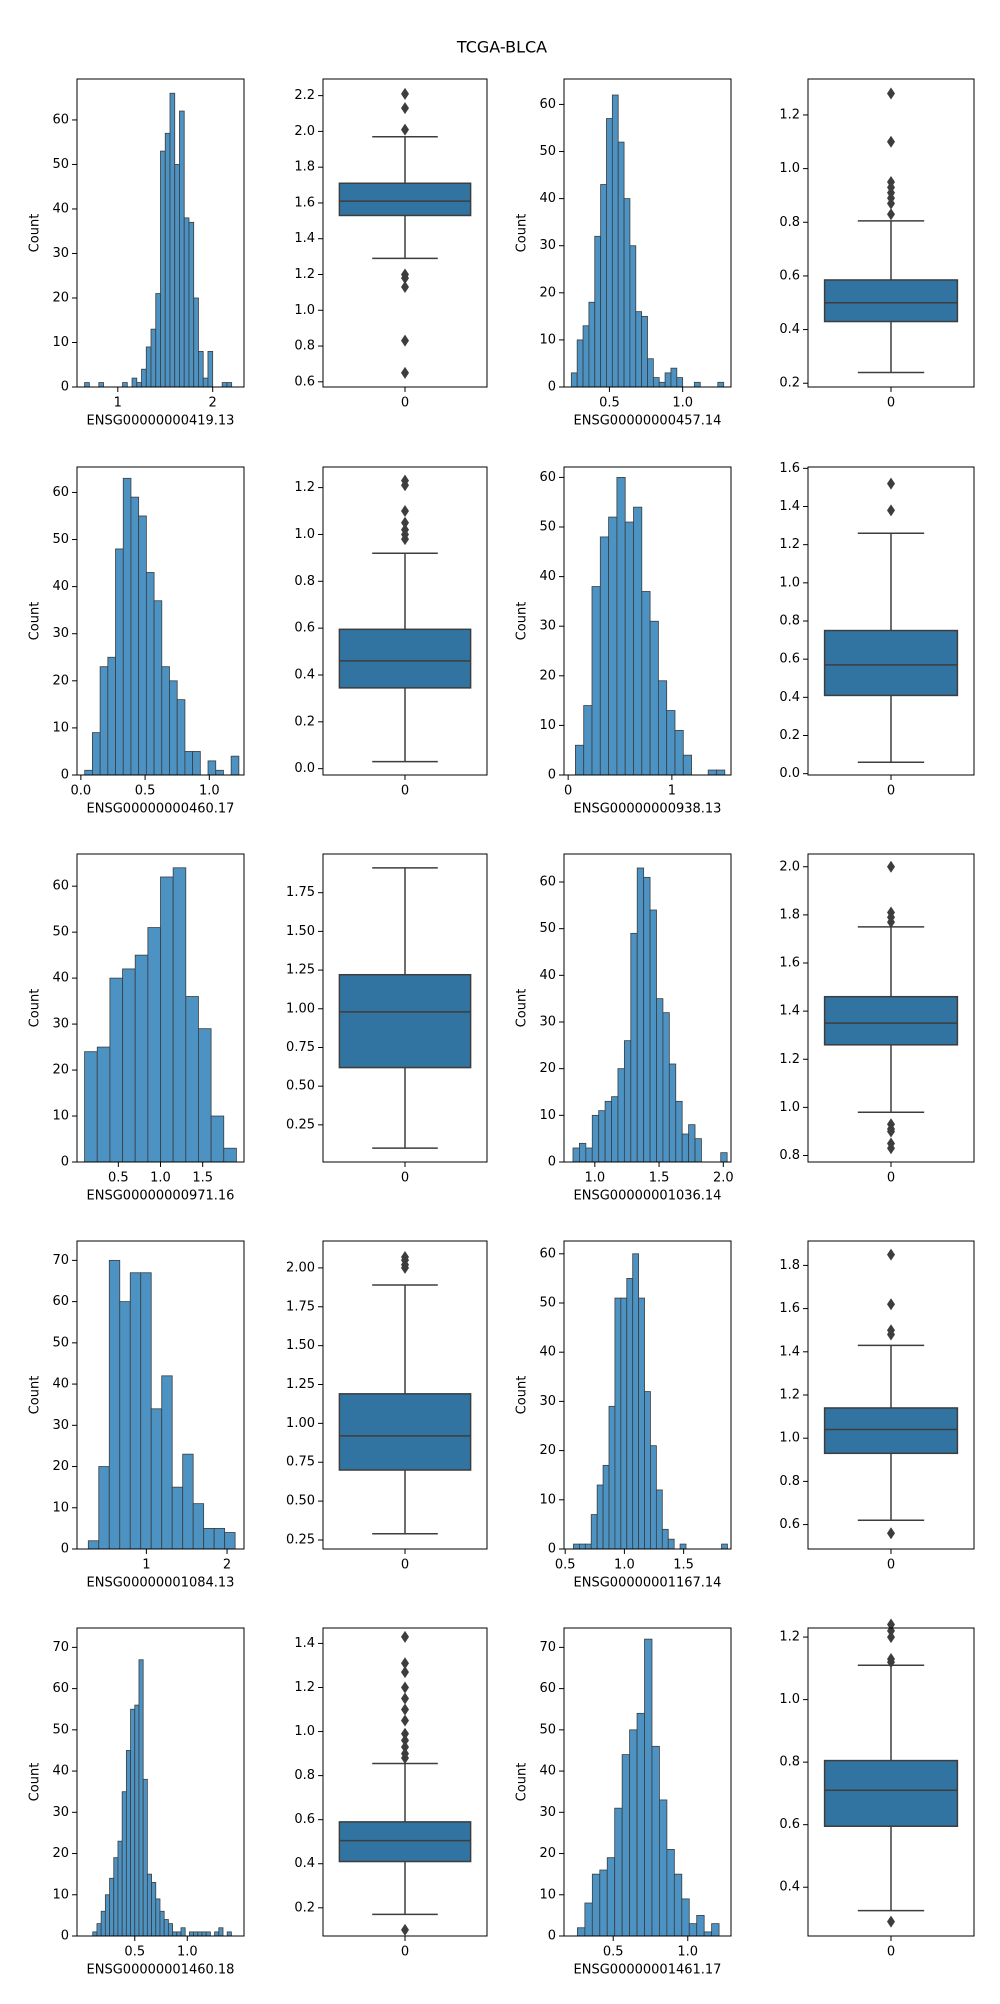  Describe the element at coordinates (300, 892) in the screenshot. I see `y-tick-label: 1.75` at that location.